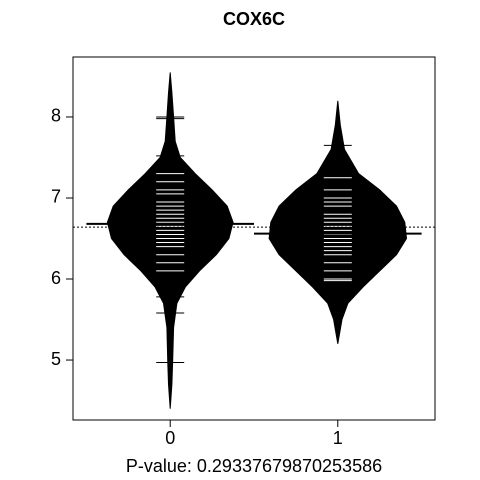  Describe the element at coordinates (56, 359) in the screenshot. I see `y-tick-label: 5` at that location.